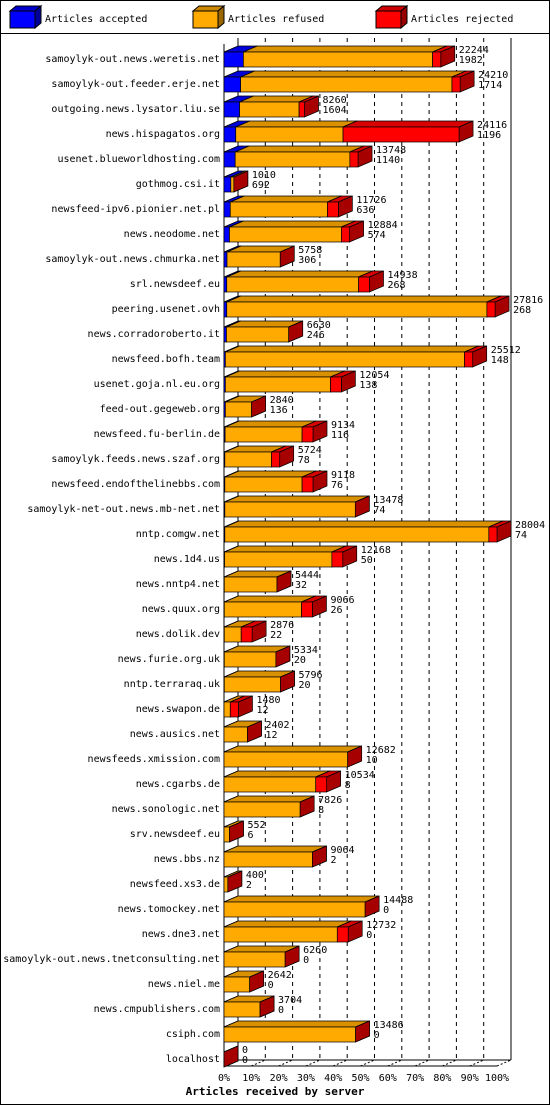  What do you see at coordinates (275, 1091) in the screenshot?
I see `x-axis-title: Articles received by server` at bounding box center [275, 1091].